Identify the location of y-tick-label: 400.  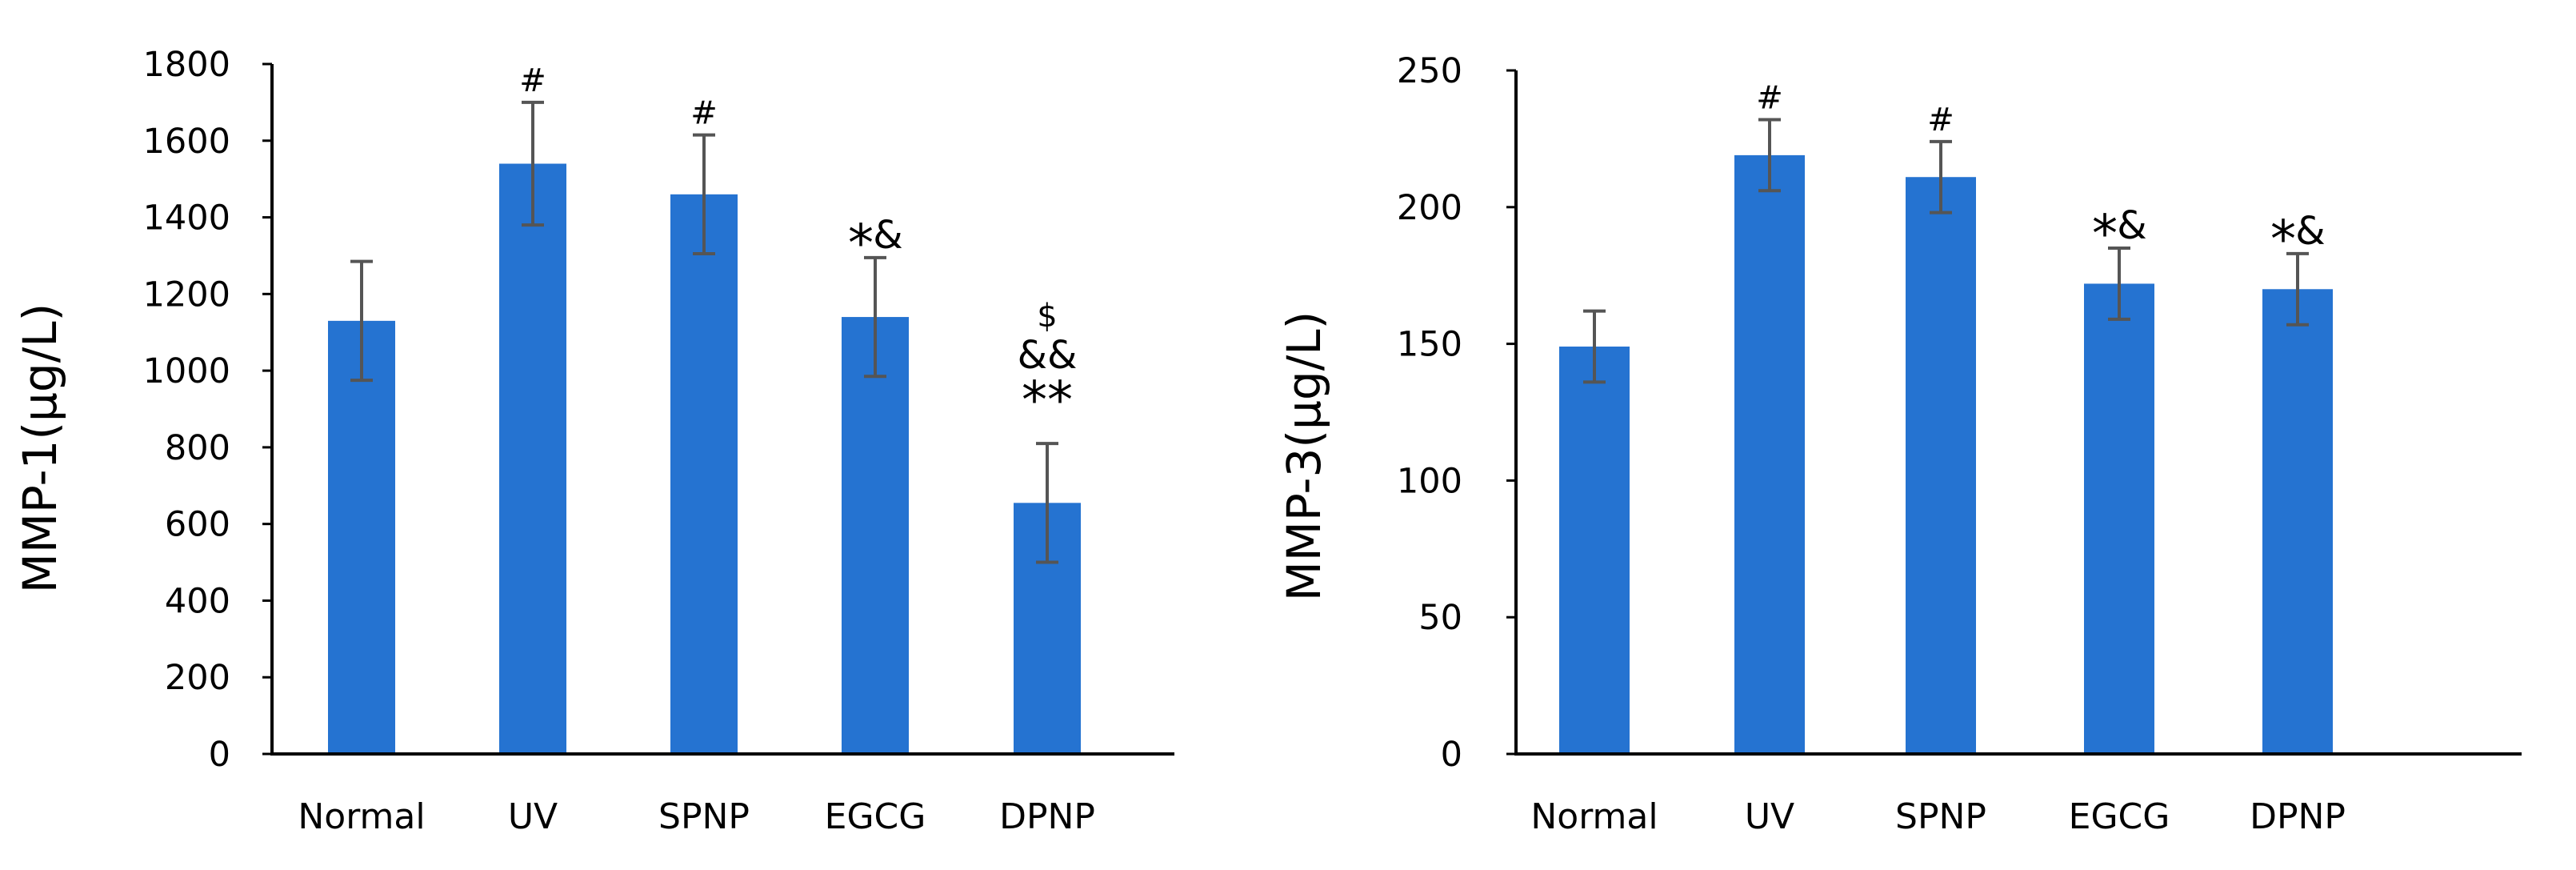
(197, 601).